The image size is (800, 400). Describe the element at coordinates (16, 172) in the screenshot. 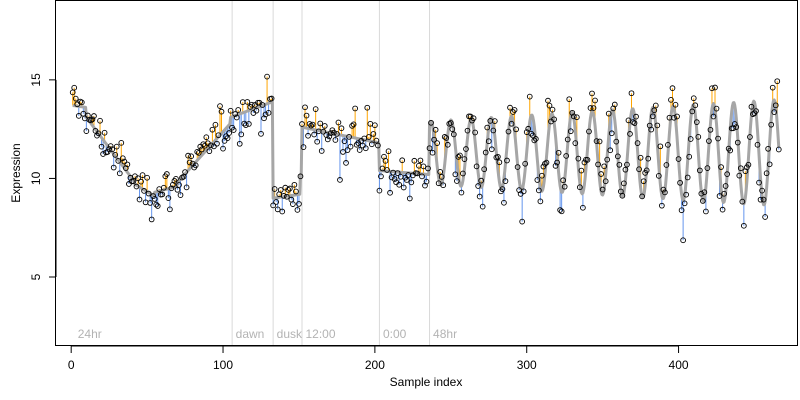

I see `y-axis-label: Expression` at that location.